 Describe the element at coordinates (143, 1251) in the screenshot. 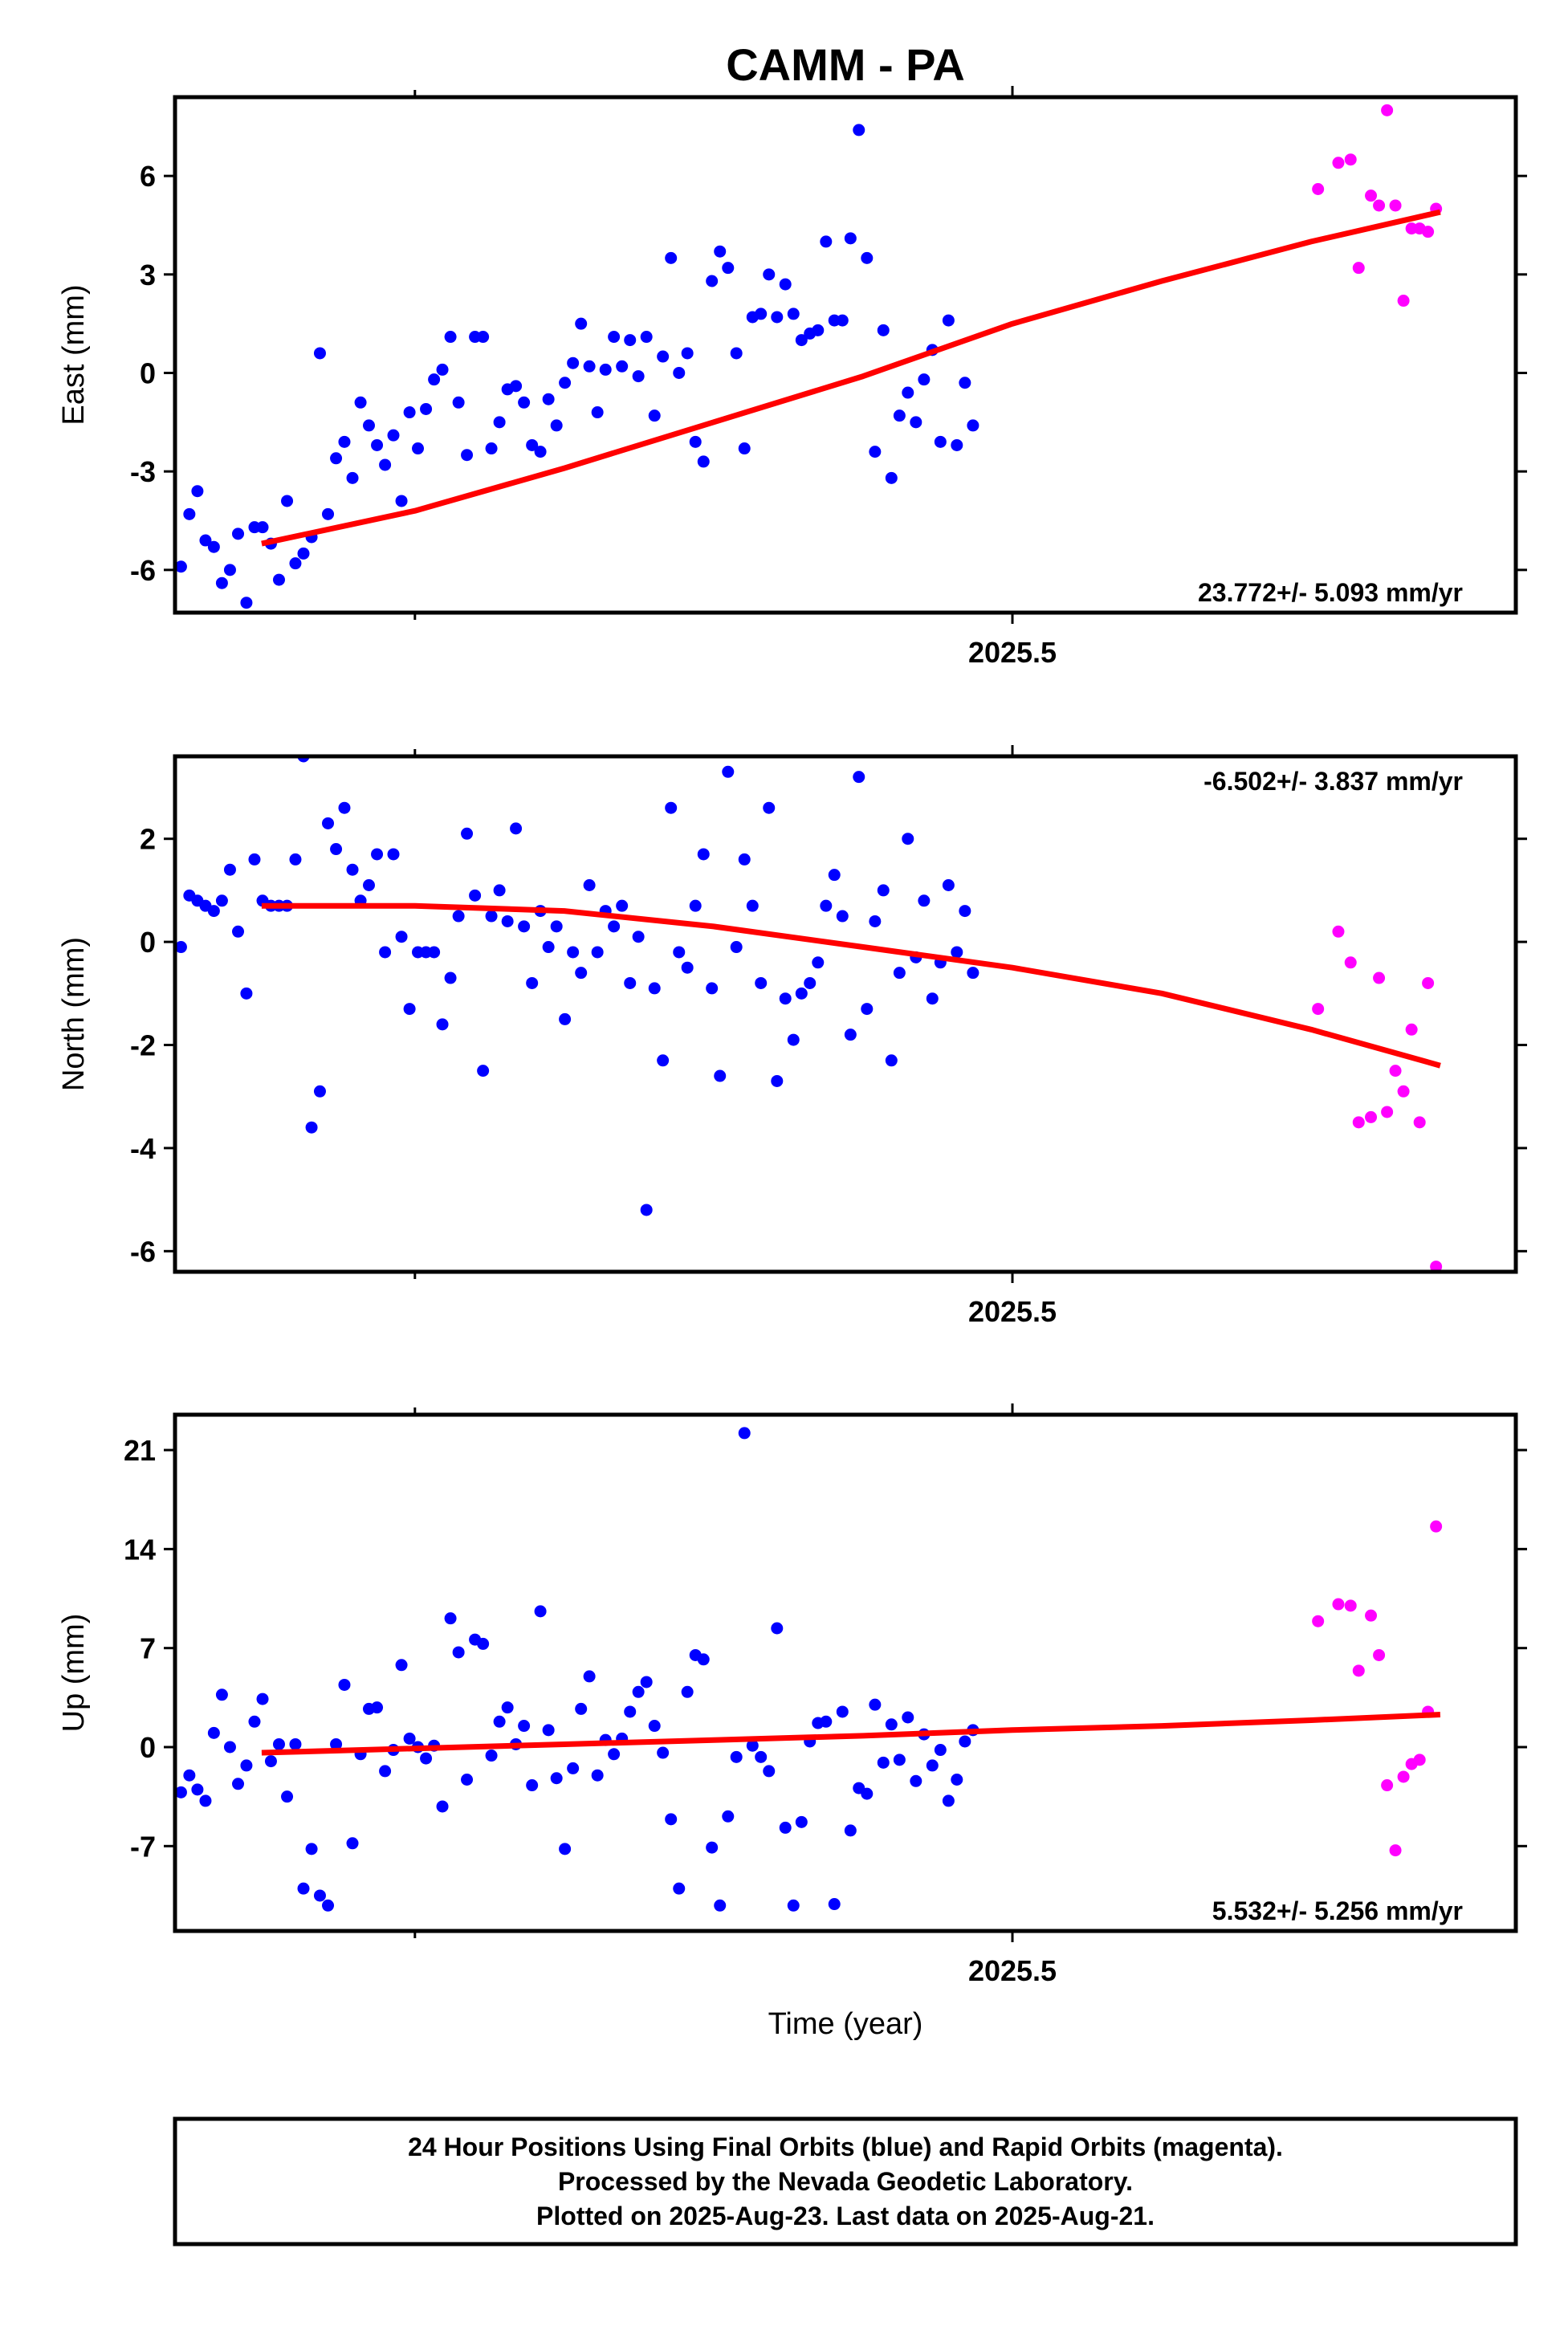

I see `north-ytick-label: -6` at that location.